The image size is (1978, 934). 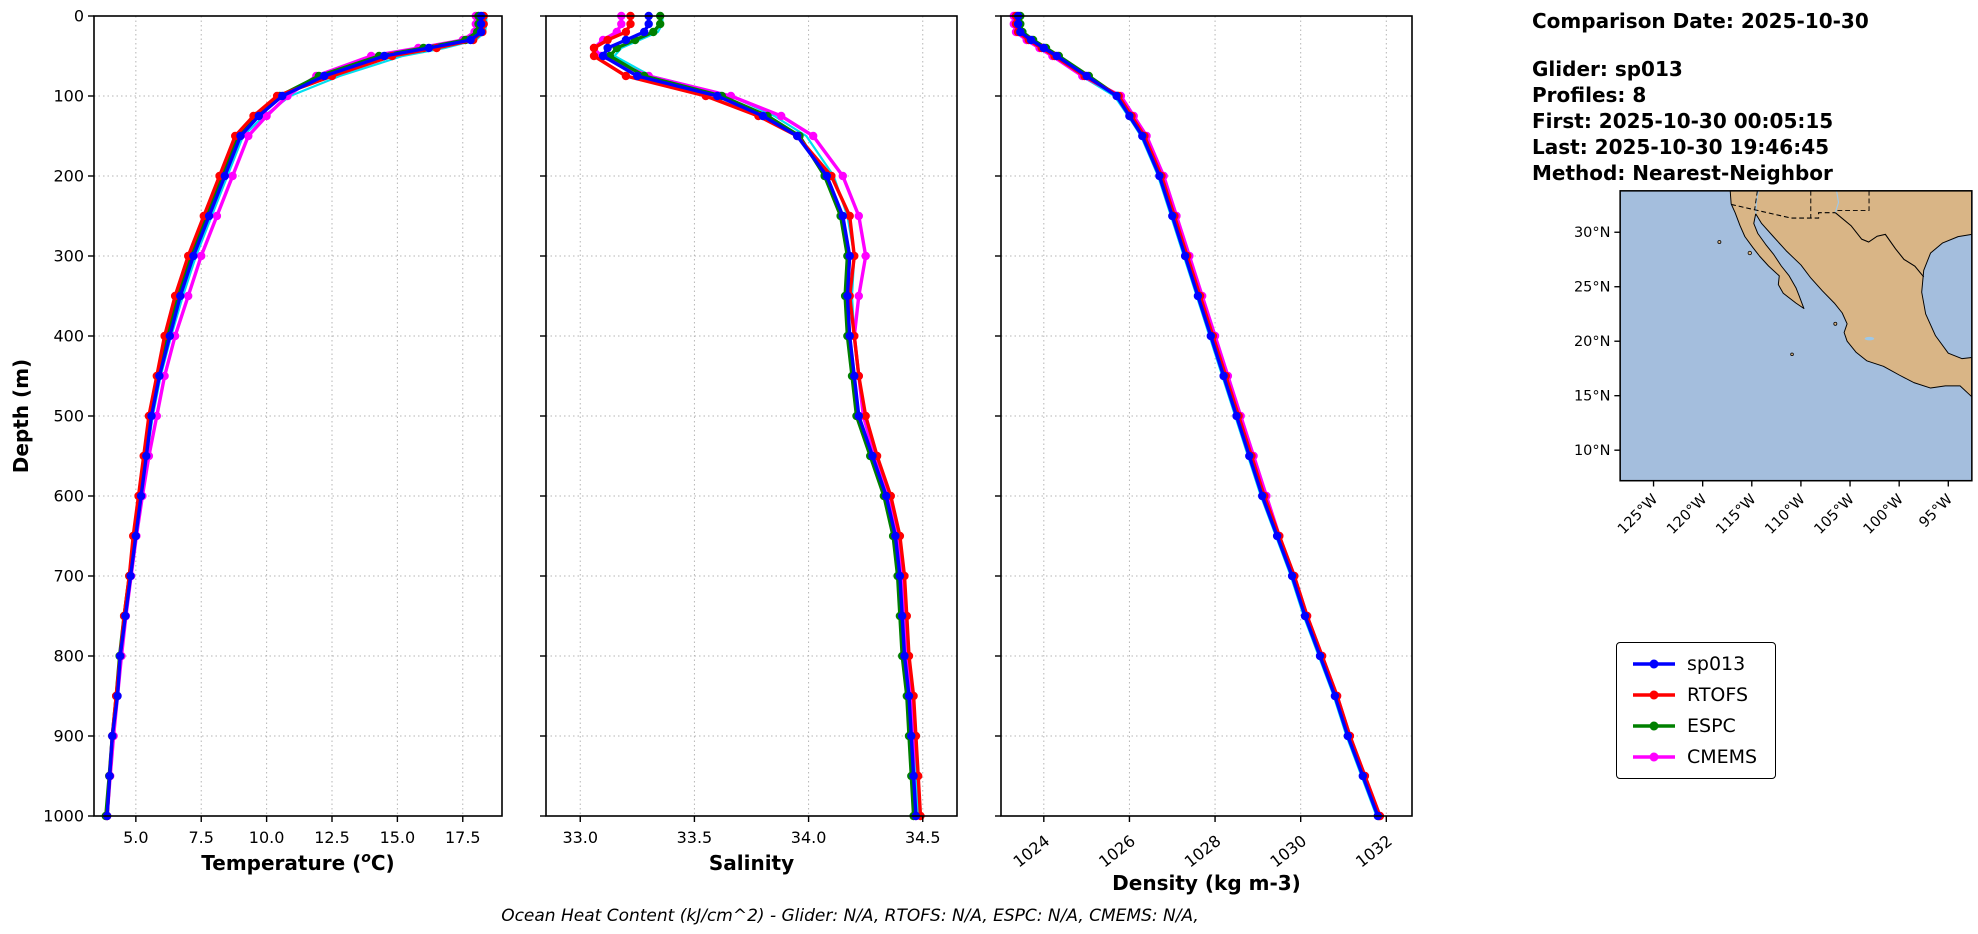 I want to click on x-tick-label: 15.0, so click(x=398, y=837).